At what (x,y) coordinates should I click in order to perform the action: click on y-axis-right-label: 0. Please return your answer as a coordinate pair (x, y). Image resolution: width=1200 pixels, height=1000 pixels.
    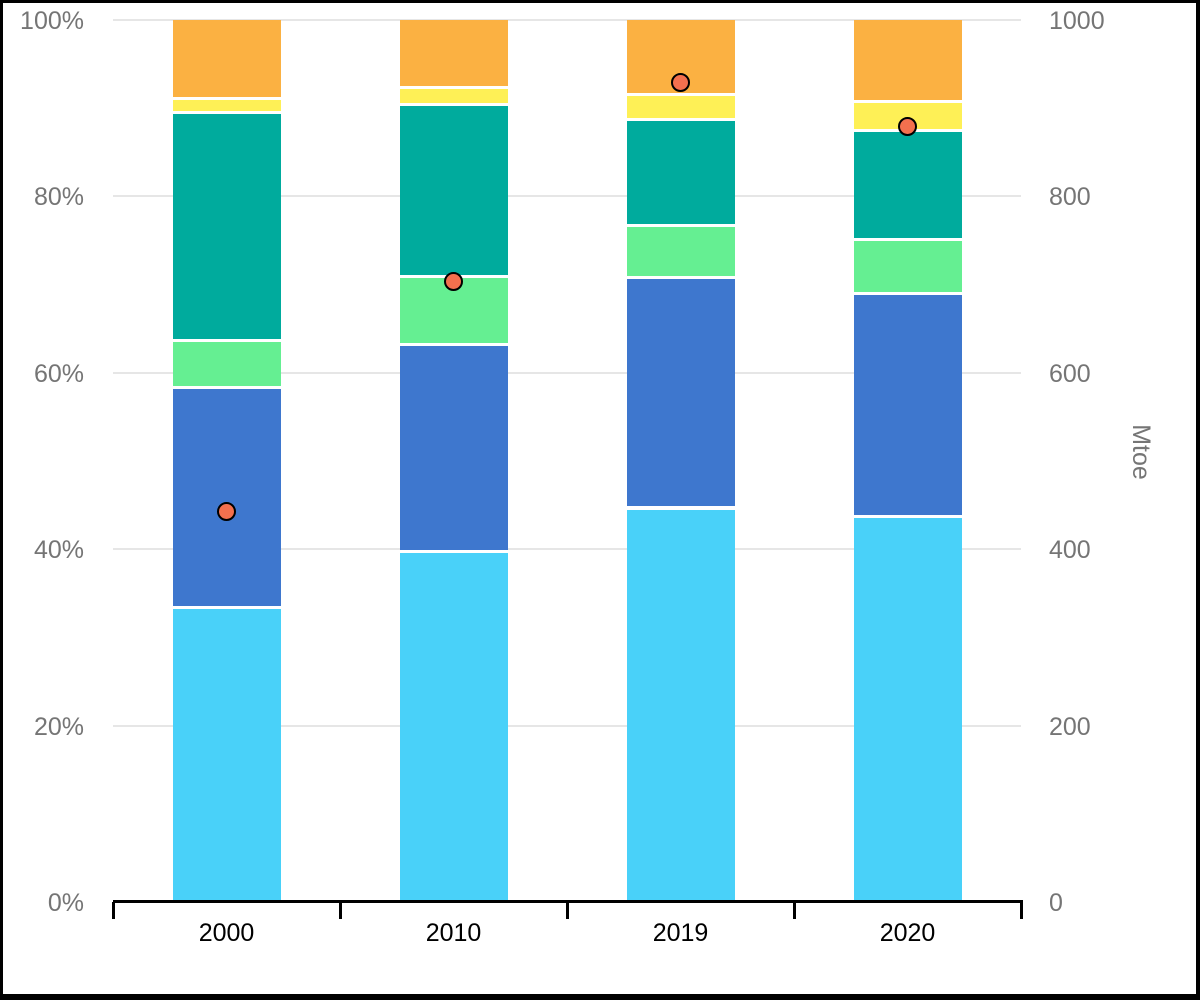
    Looking at the image, I should click on (1056, 903).